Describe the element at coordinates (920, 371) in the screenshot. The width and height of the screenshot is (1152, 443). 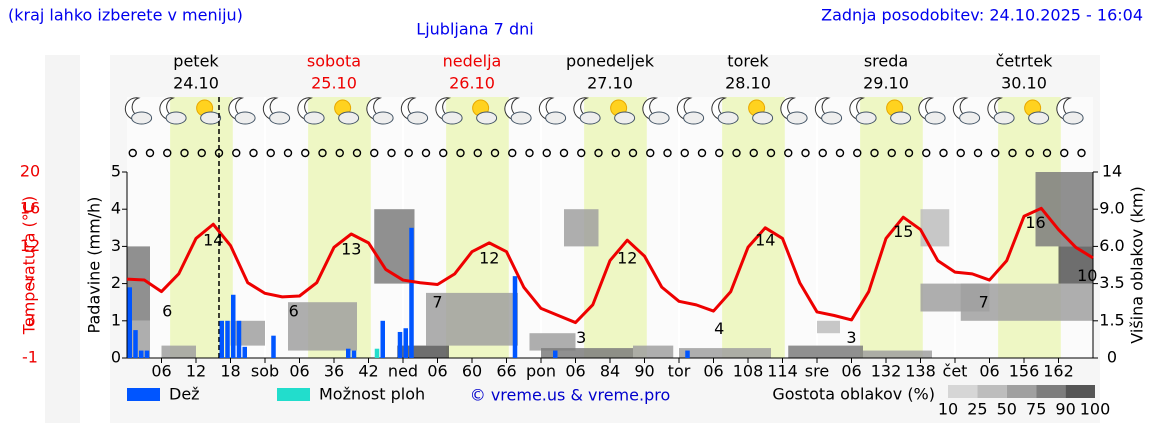
I see `x-tick-label: 138` at that location.